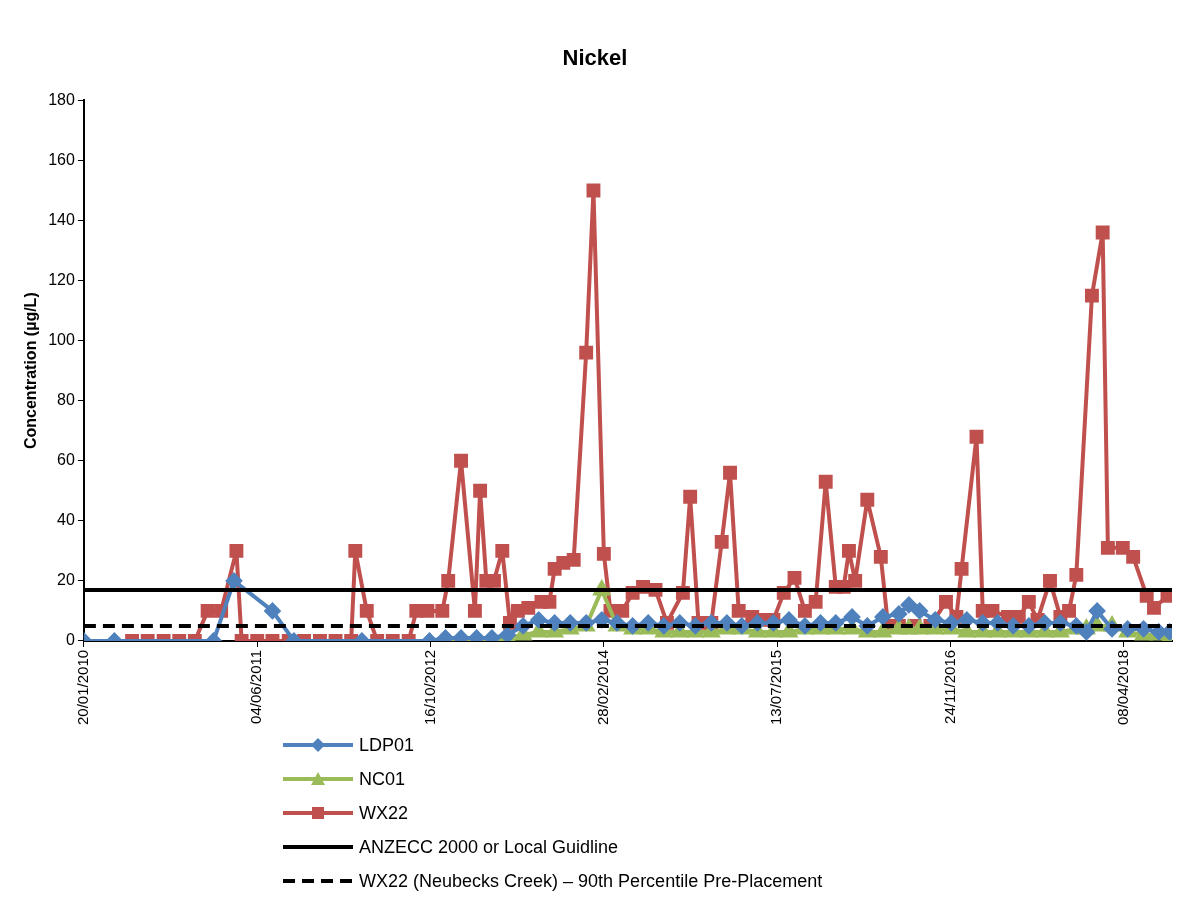 This screenshot has width=1200, height=904. What do you see at coordinates (387, 745) in the screenshot?
I see `legend-label: LDP01` at bounding box center [387, 745].